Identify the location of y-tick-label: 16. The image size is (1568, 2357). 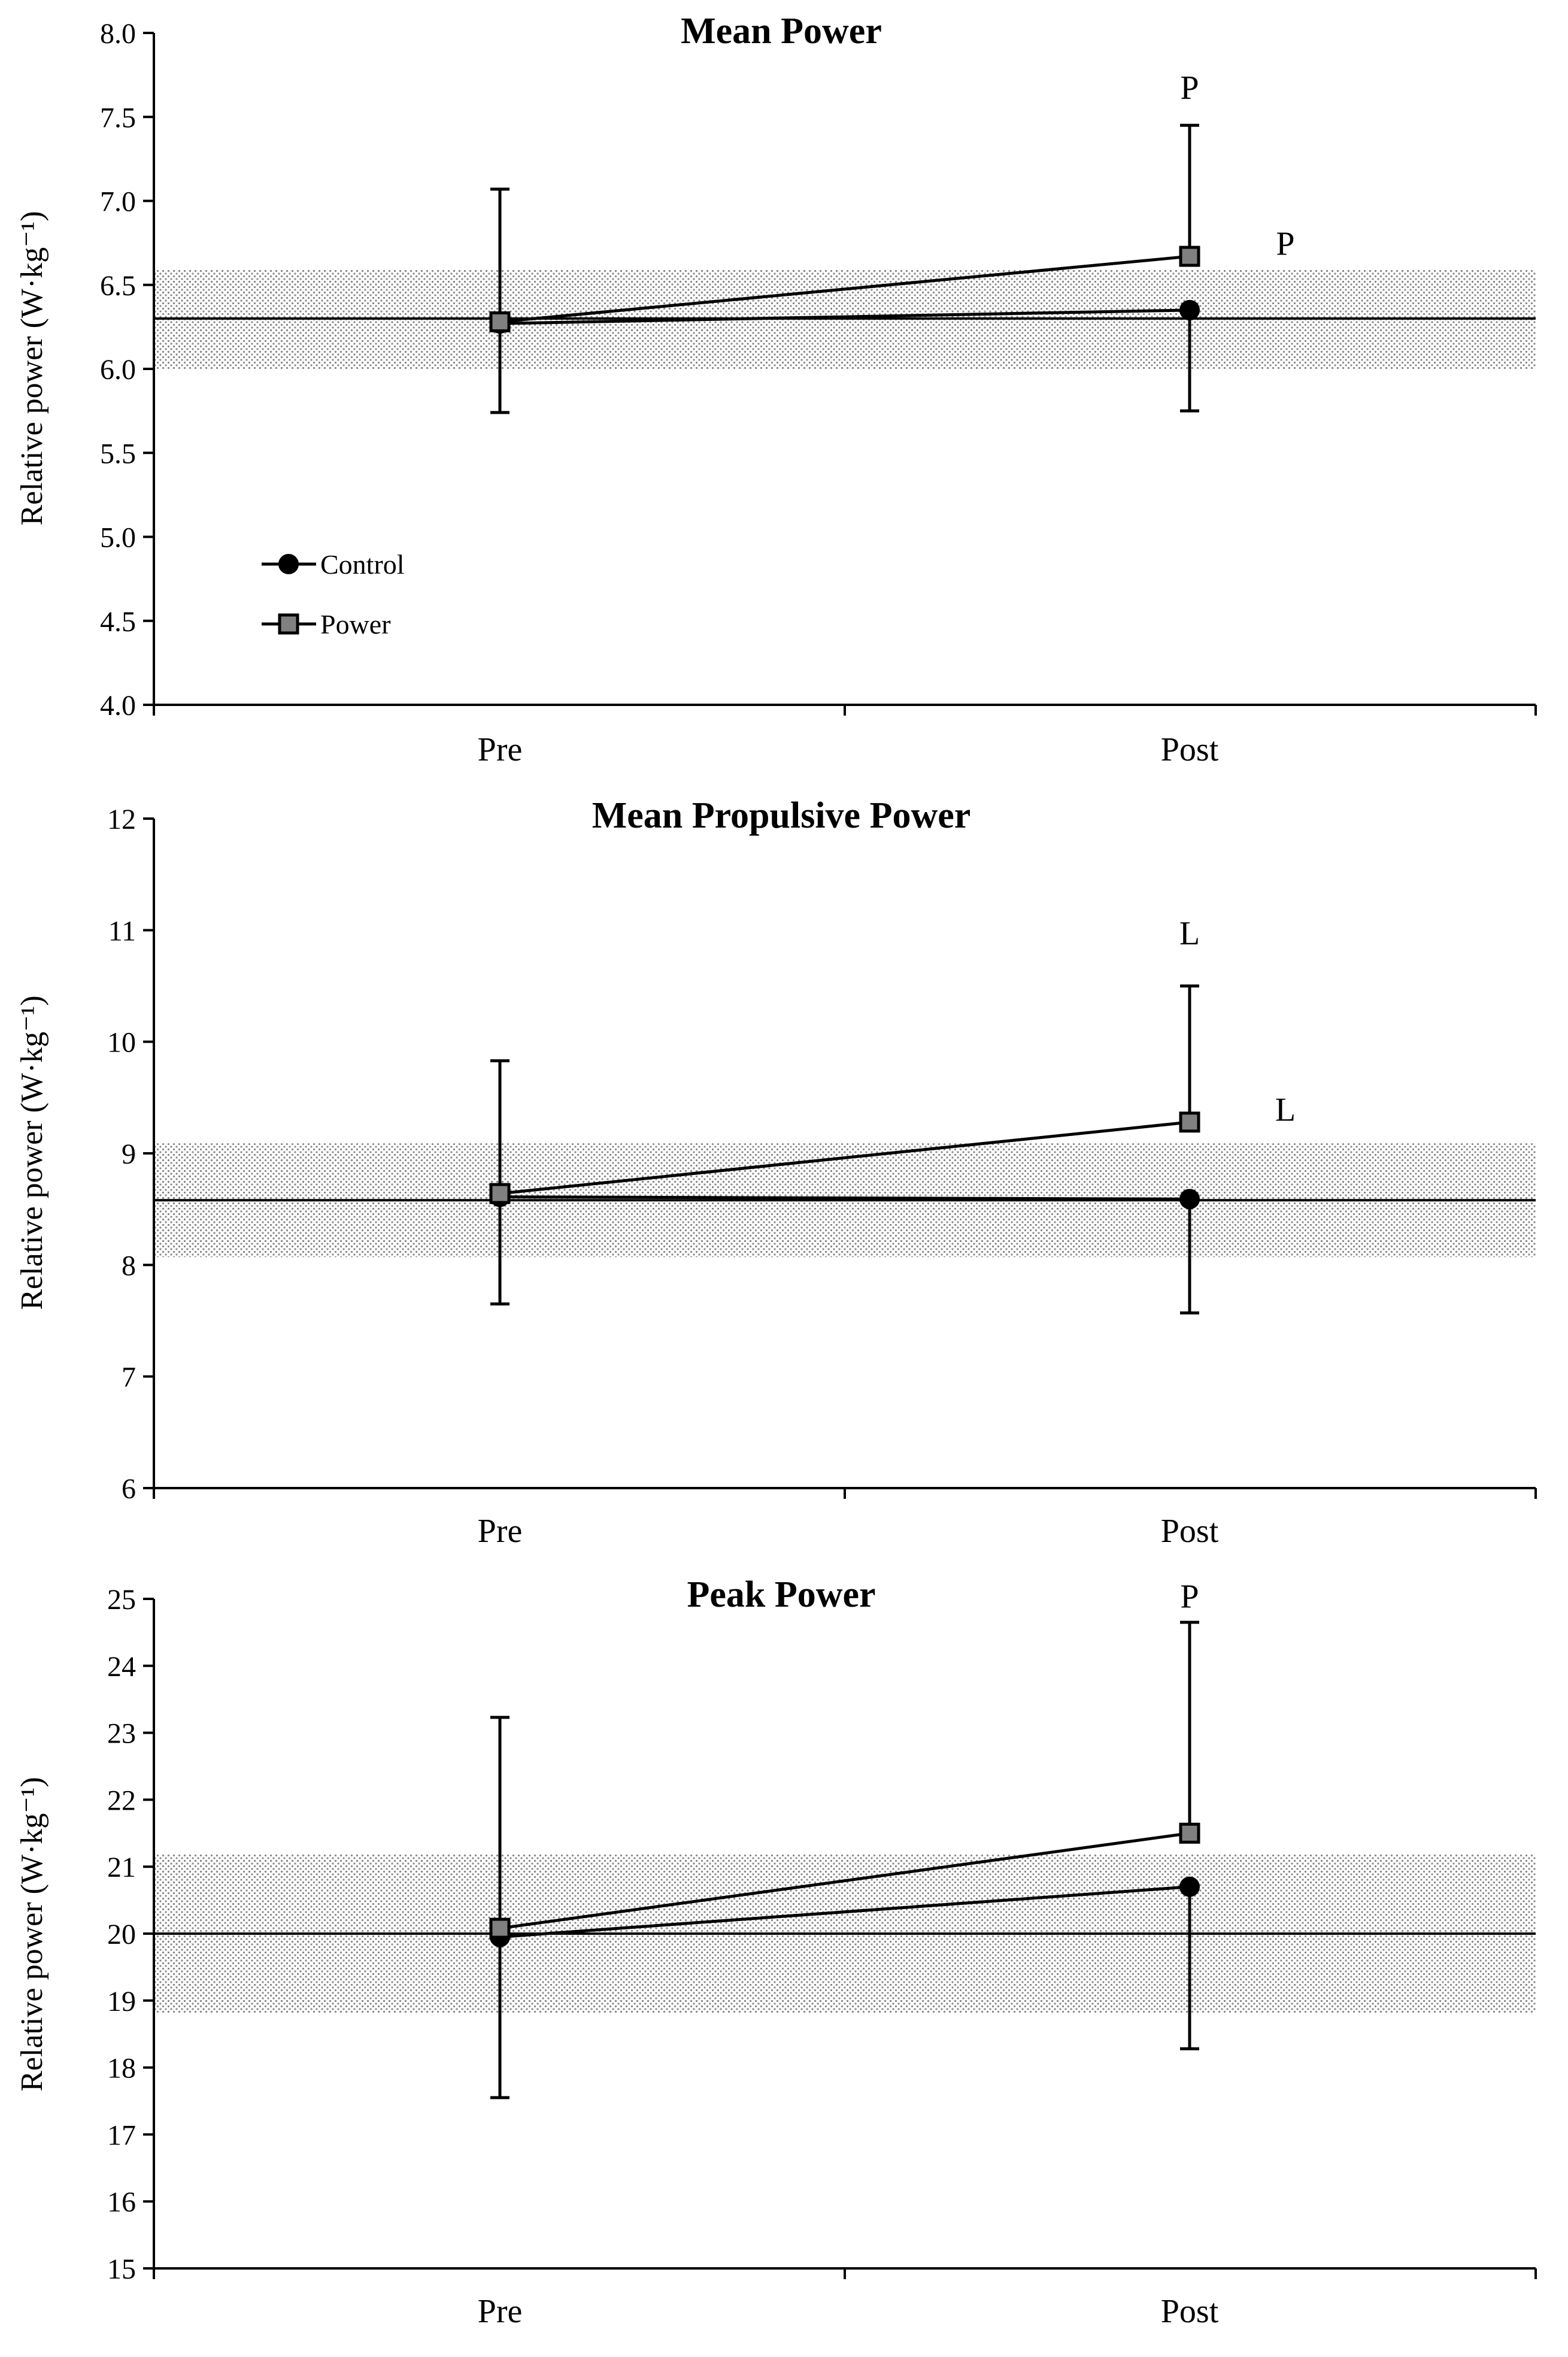
(121, 2202).